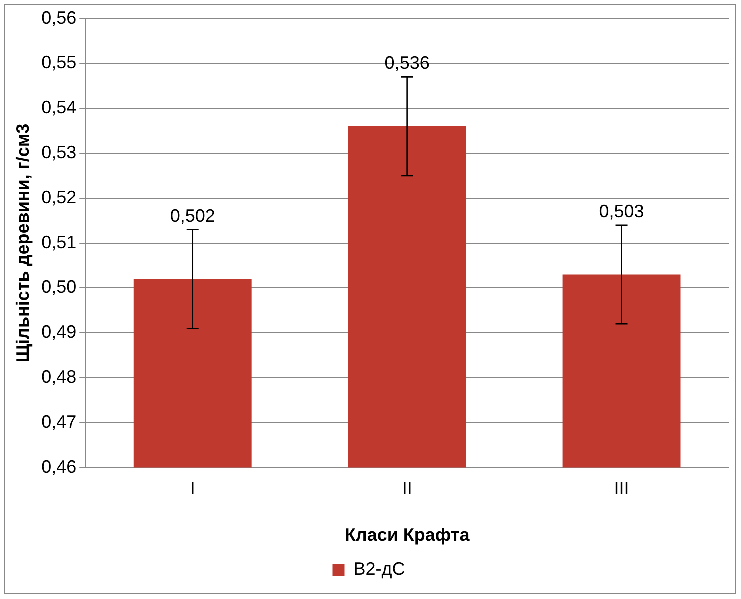 The width and height of the screenshot is (741, 599). I want to click on x-tick-label: III, so click(622, 488).